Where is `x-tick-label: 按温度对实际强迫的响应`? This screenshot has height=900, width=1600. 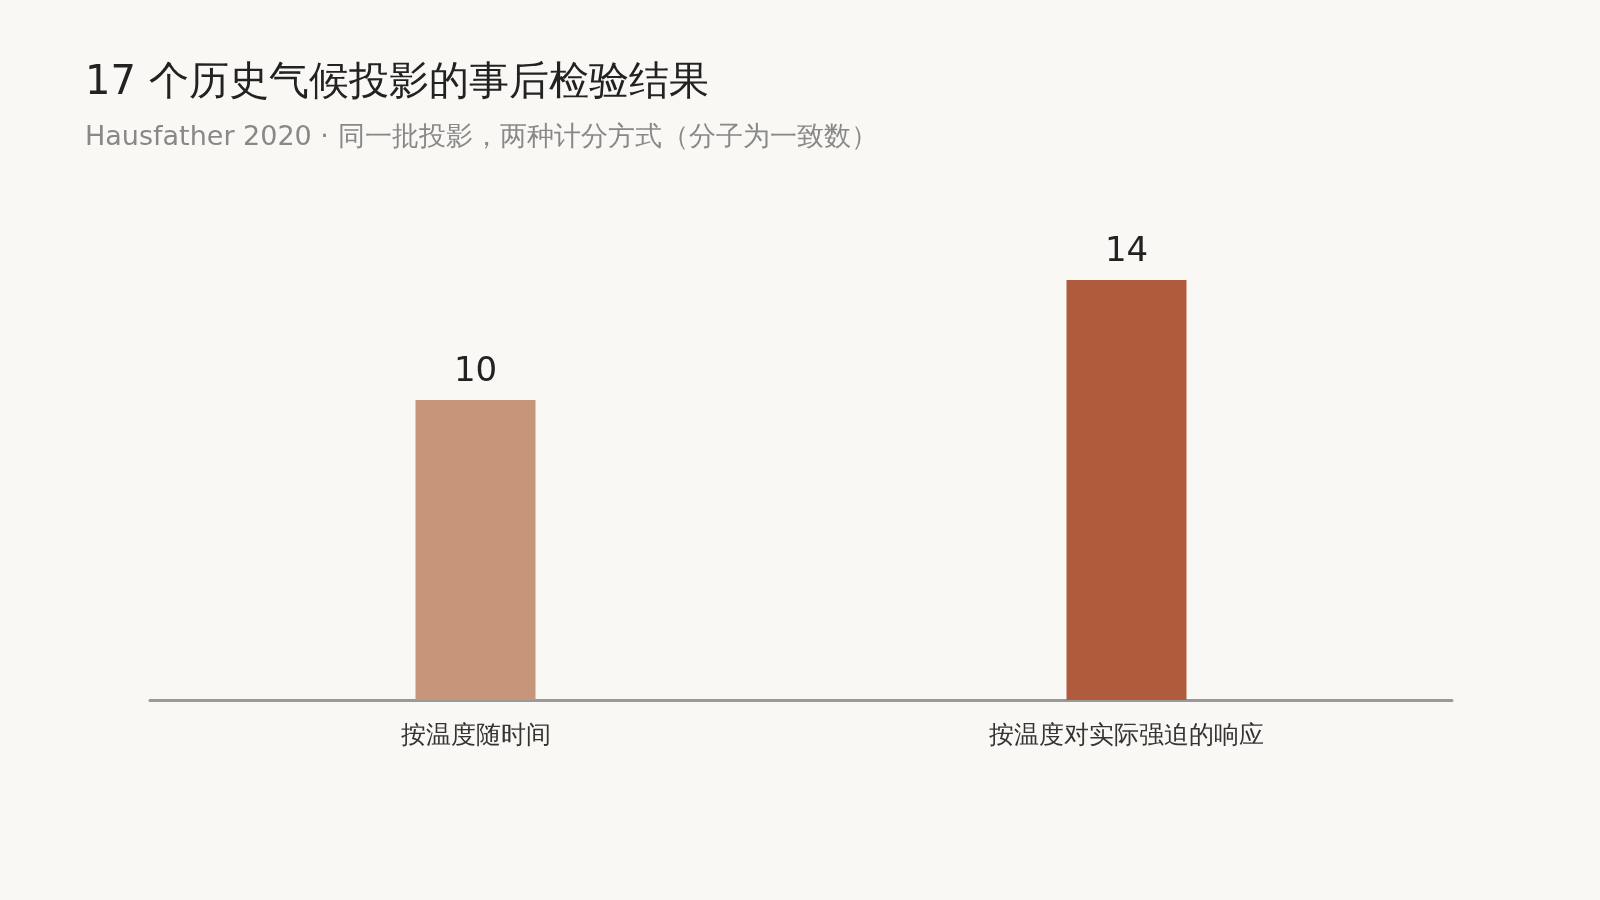 x-tick-label: 按温度对实际强迫的响应 is located at coordinates (1126, 734).